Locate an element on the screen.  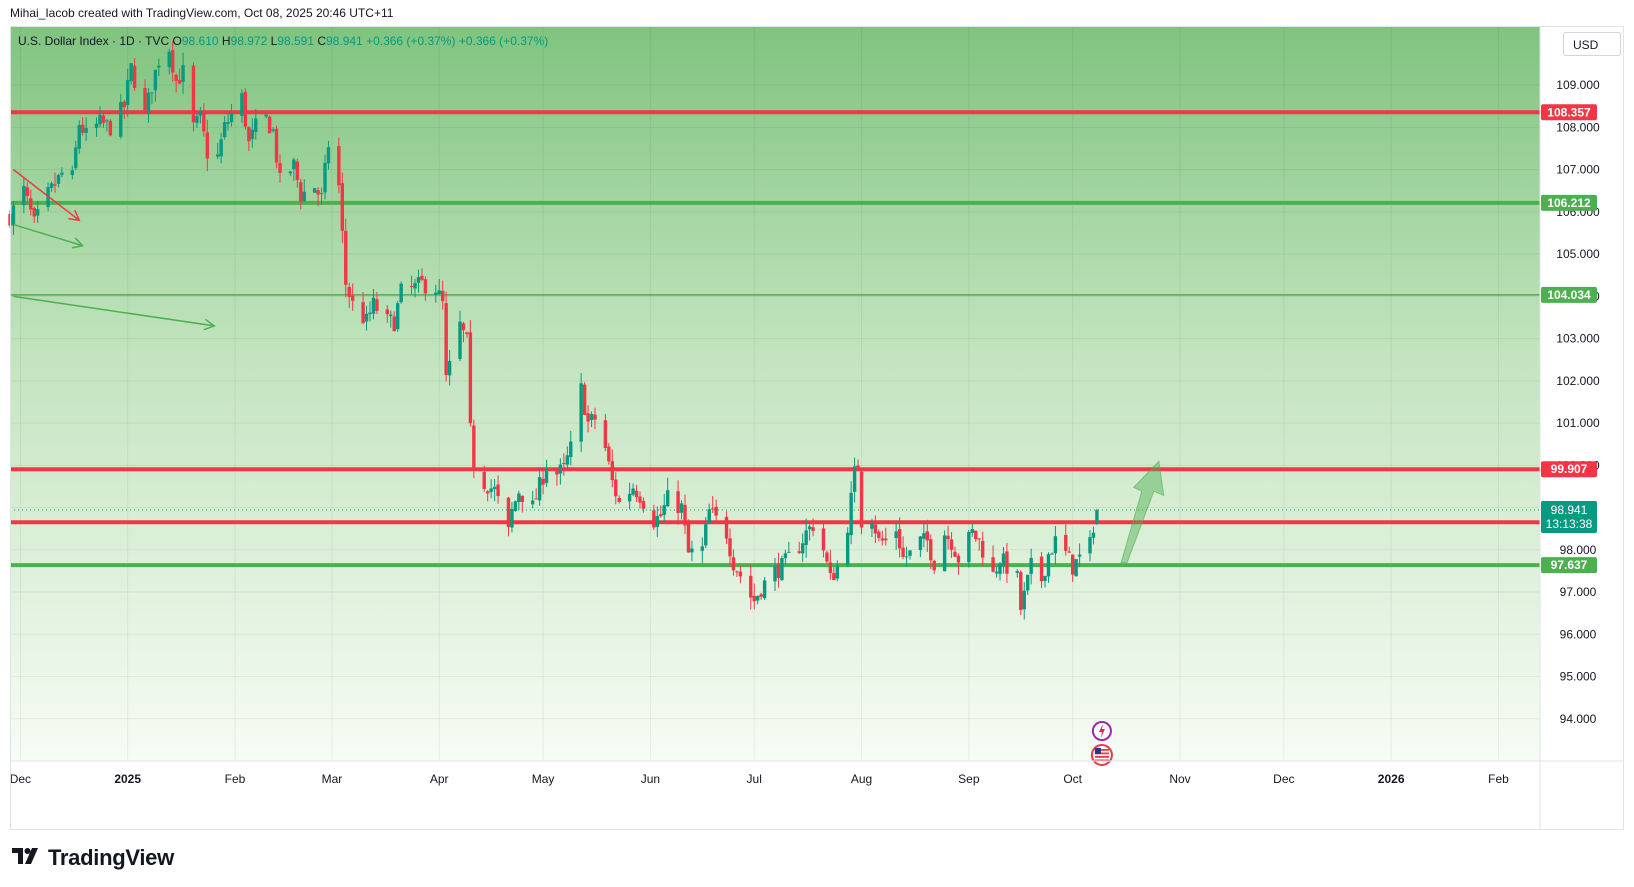
close-label: C is located at coordinates (322, 41).